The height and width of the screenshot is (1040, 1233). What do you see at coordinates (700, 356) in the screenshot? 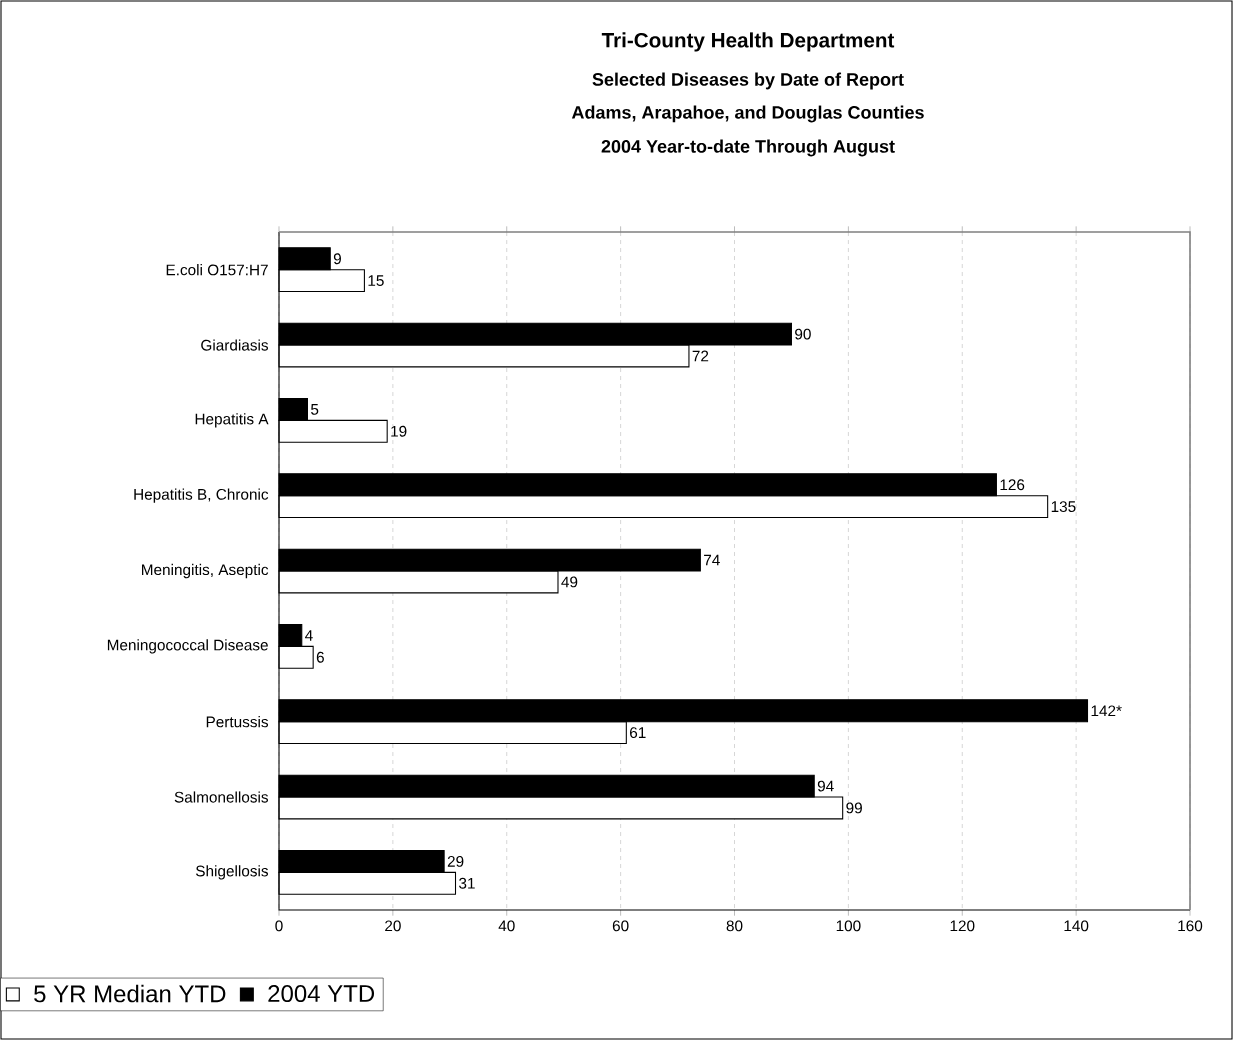
I see `data-label: 72` at bounding box center [700, 356].